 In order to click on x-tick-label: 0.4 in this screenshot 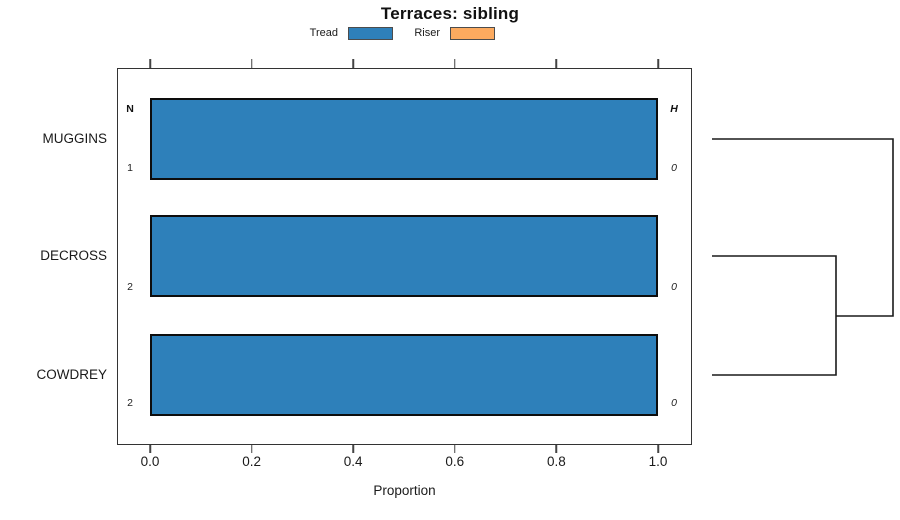, I will do `click(353, 461)`.